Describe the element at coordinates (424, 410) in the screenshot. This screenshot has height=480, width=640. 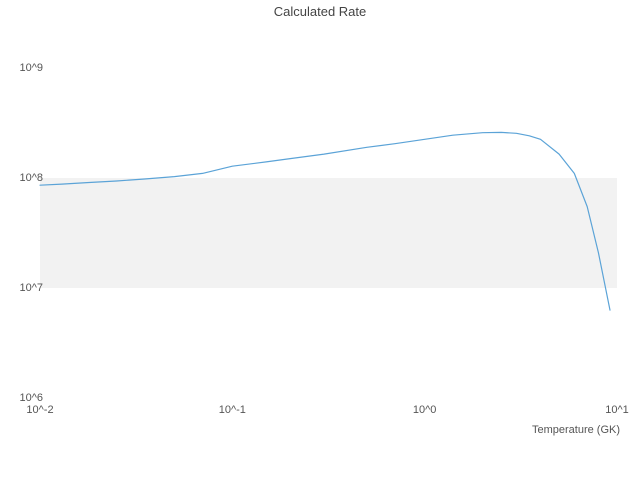
I see `x-tick-label: 10^0` at that location.